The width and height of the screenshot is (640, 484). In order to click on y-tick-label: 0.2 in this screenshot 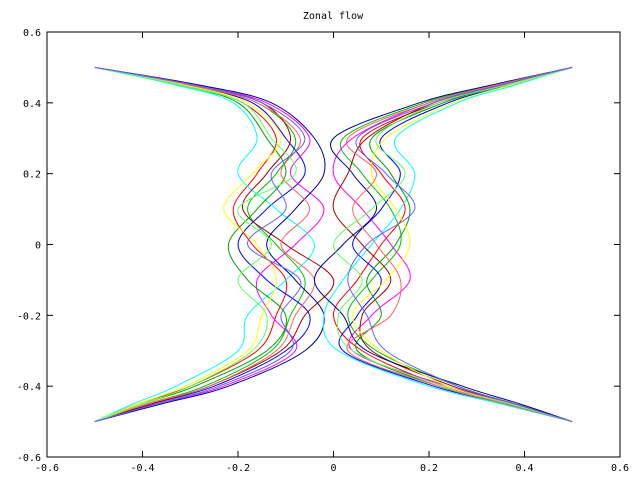, I will do `click(32, 175)`.